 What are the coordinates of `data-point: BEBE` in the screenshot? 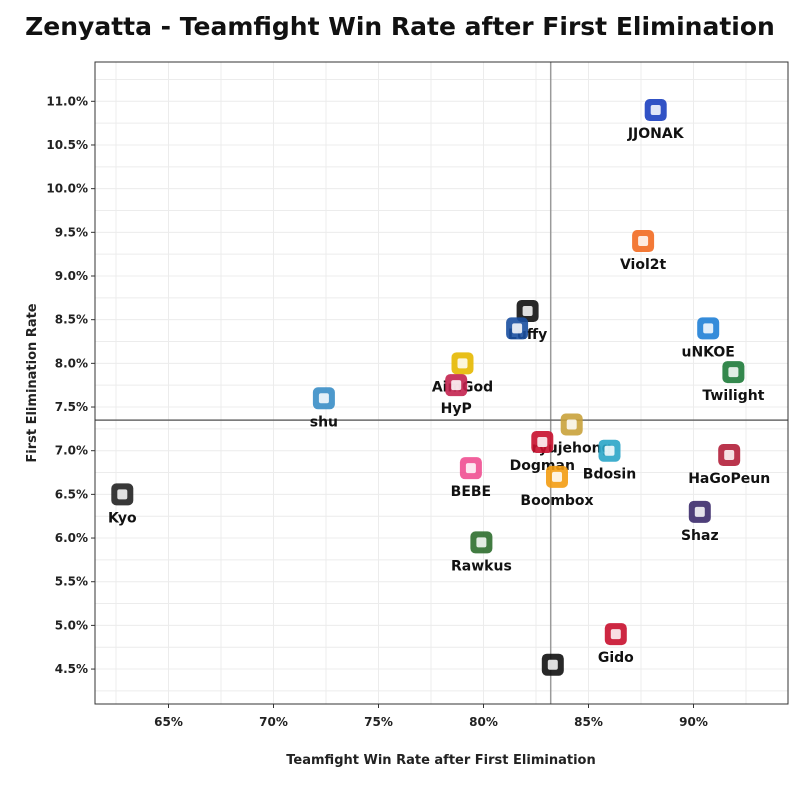 It's located at (471, 478).